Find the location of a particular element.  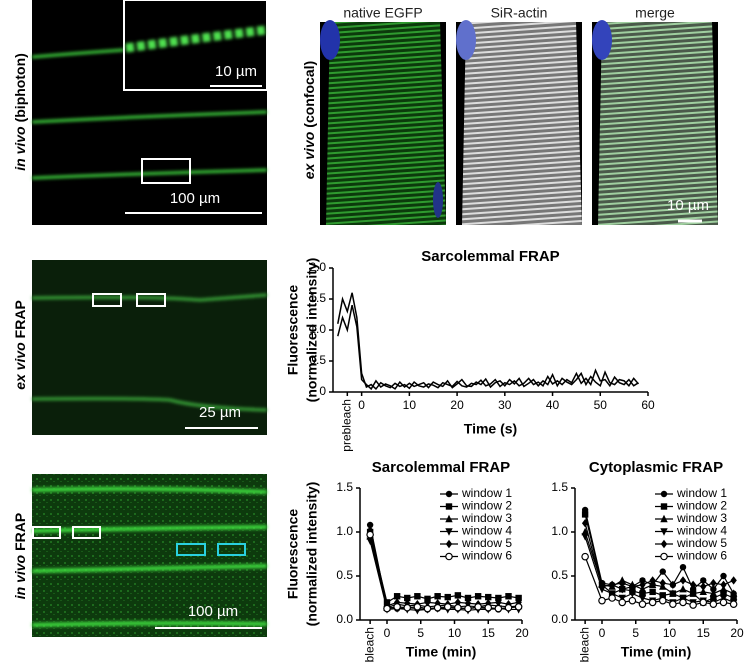

column-title: native EGFP is located at coordinates (382, 13).